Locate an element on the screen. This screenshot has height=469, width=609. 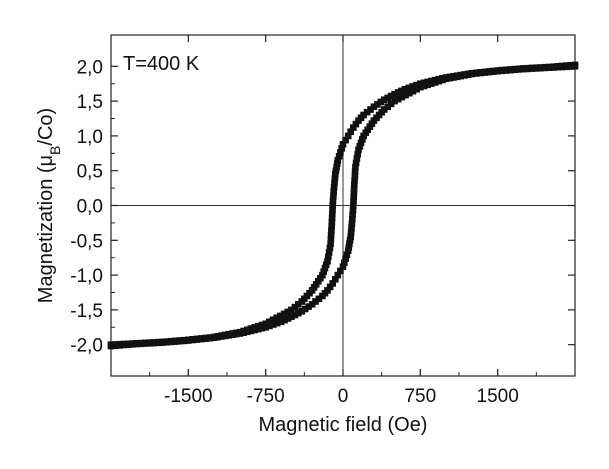
x-tick-label: 1500 is located at coordinates (498, 396).